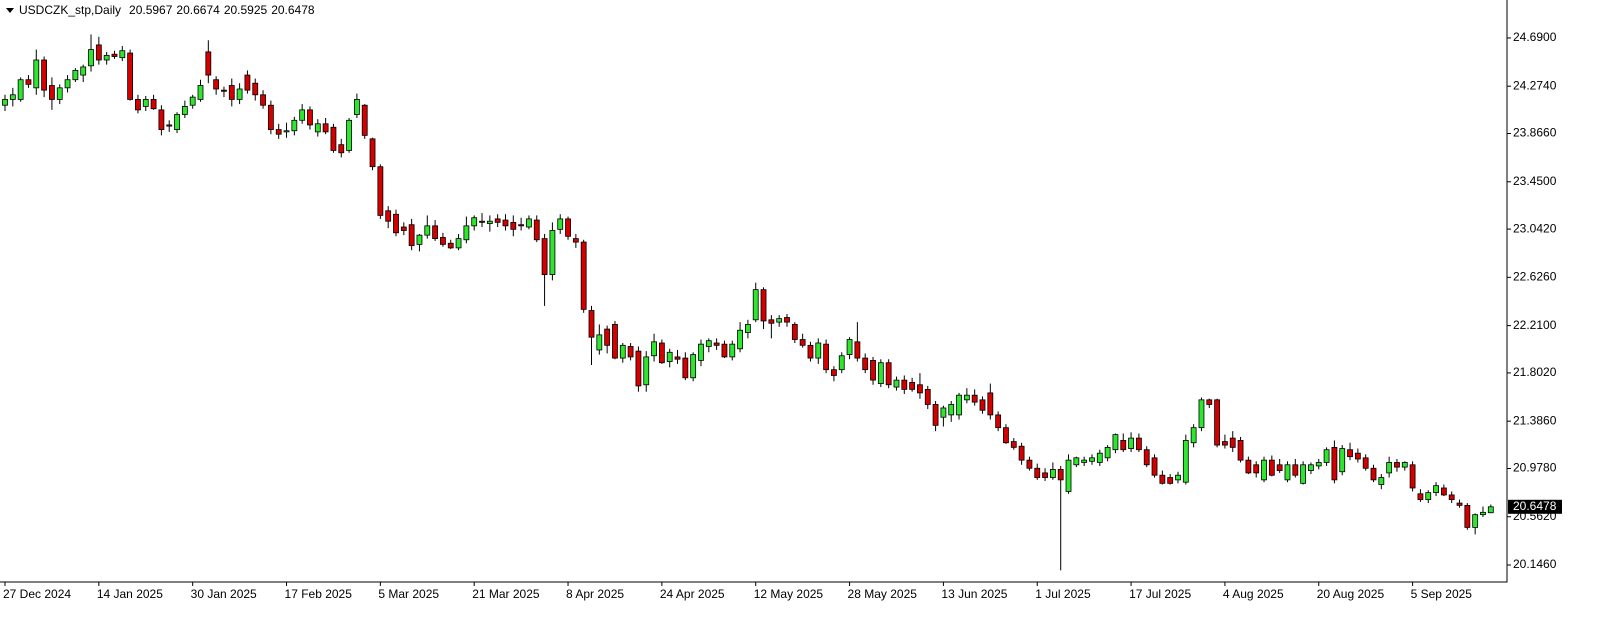 This screenshot has height=626, width=1604. What do you see at coordinates (1351, 594) in the screenshot?
I see `x-tick-label: 20 Aug 2025` at bounding box center [1351, 594].